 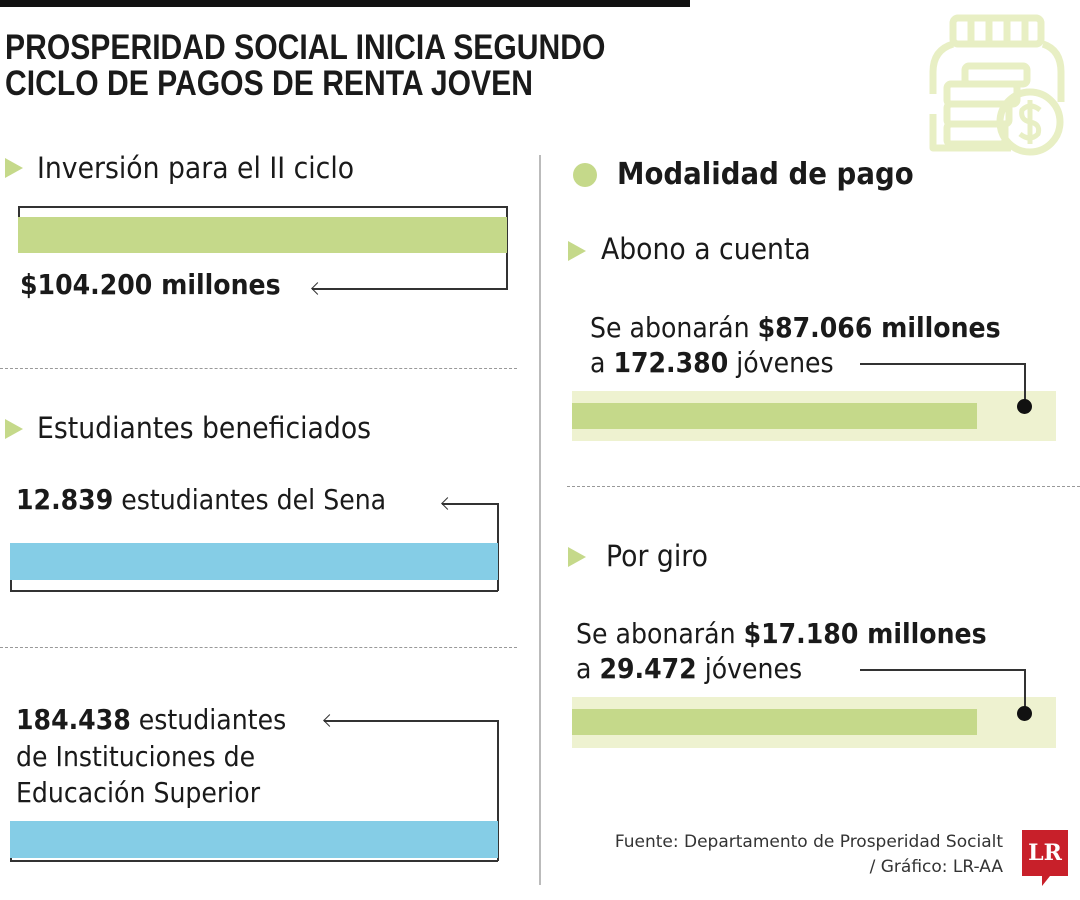 I want to click on abono-bar, so click(x=774, y=416).